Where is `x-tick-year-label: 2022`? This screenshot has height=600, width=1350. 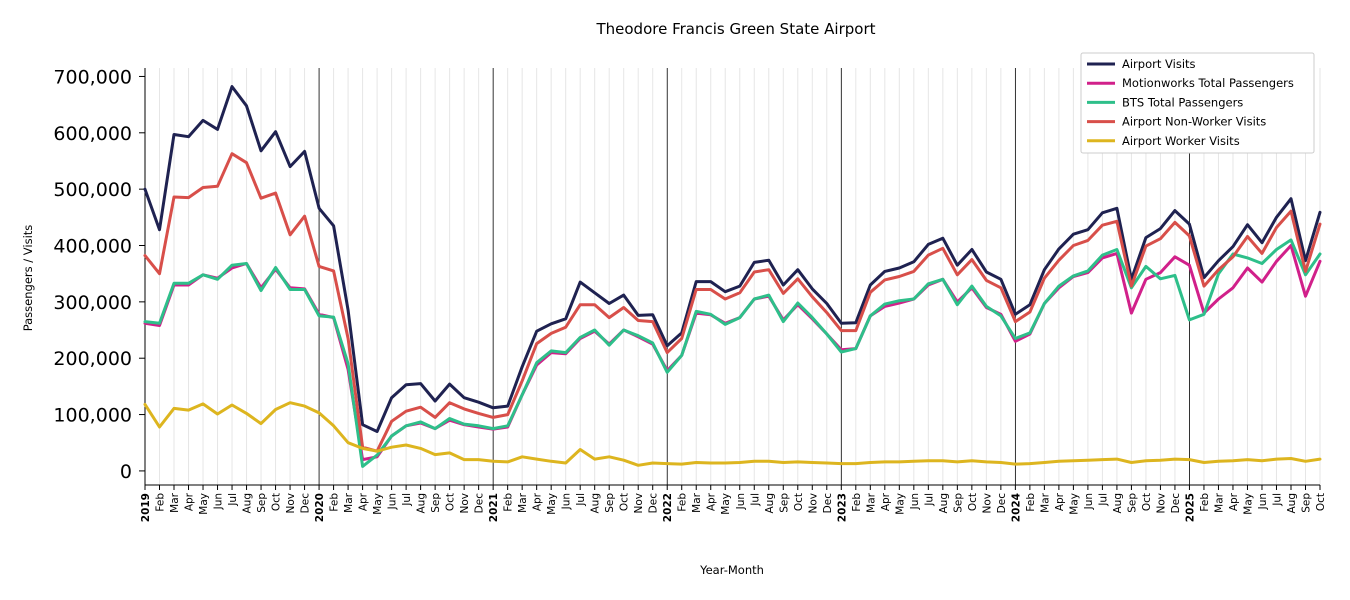 x-tick-year-label: 2022 is located at coordinates (668, 507).